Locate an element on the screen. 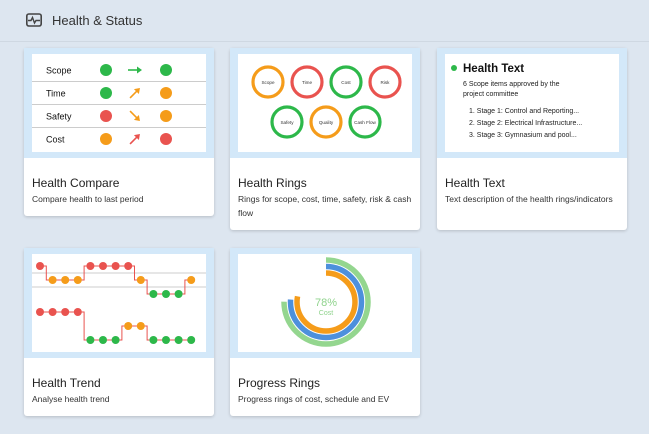  health-ring: Scope is located at coordinates (268, 82).